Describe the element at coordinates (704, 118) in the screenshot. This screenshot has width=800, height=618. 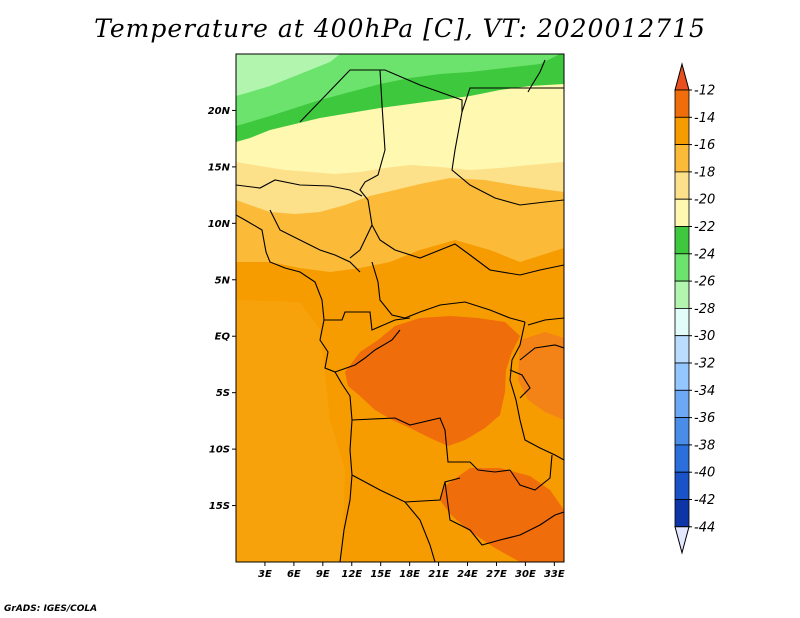
I see `colorbar-label: -14` at that location.